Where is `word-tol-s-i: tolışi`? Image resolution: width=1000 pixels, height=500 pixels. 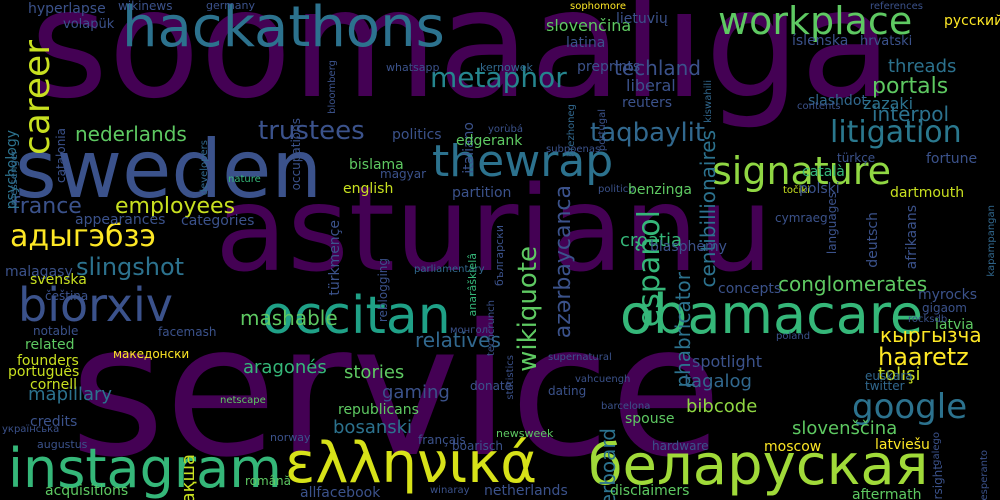 word-tol-s-i: tolışi is located at coordinates (899, 374).